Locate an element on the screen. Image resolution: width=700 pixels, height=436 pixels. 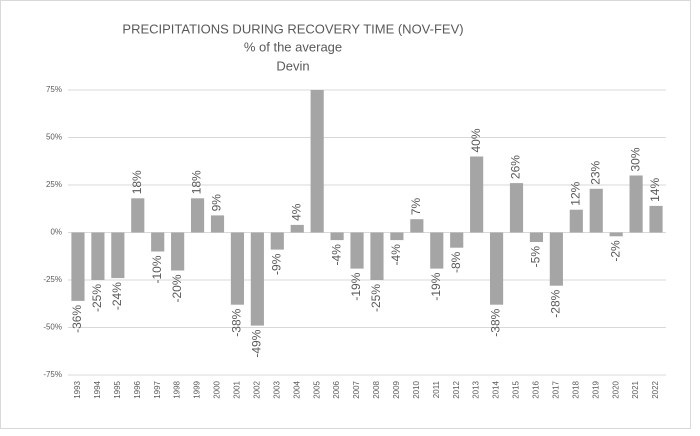
x-tick-label: 2011 is located at coordinates (436, 389).